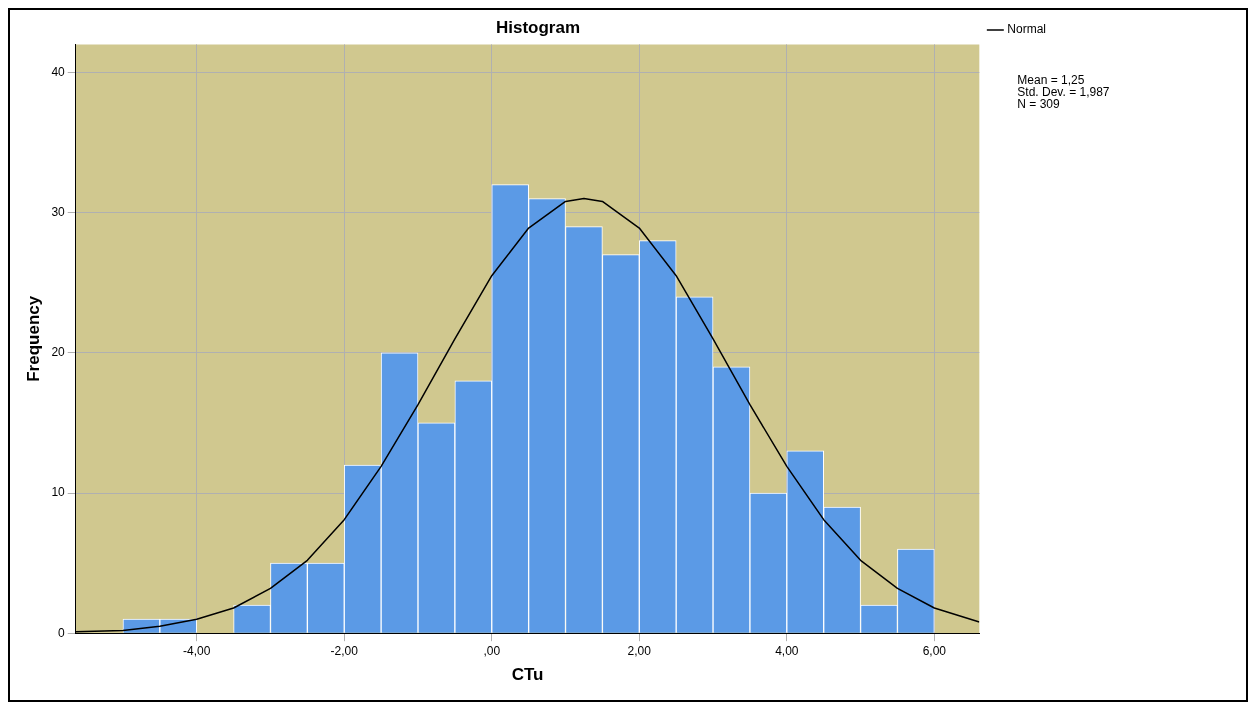 The height and width of the screenshot is (714, 1260). What do you see at coordinates (197, 650) in the screenshot?
I see `x-tick-label: -4,00` at bounding box center [197, 650].